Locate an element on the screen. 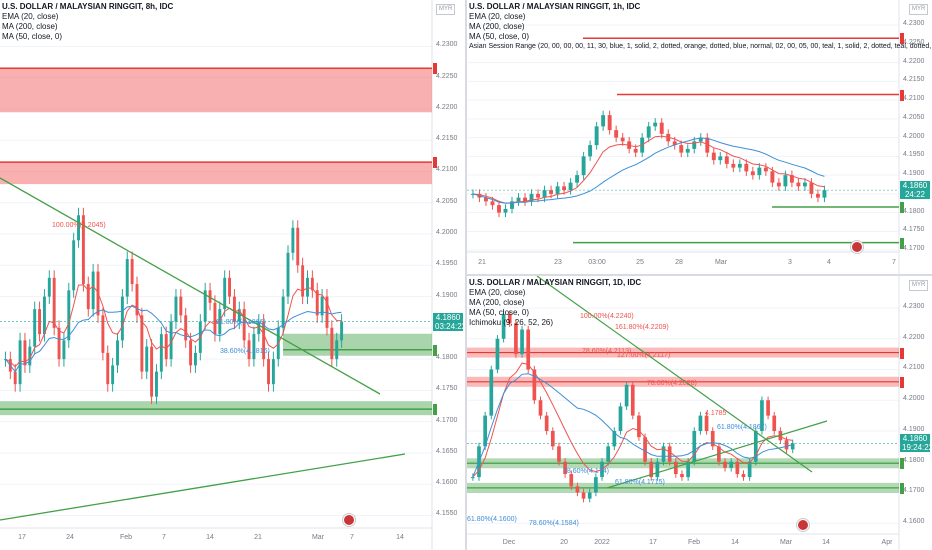 This screenshot has width=932, height=550. ema-line is located at coordinates (632, 420).